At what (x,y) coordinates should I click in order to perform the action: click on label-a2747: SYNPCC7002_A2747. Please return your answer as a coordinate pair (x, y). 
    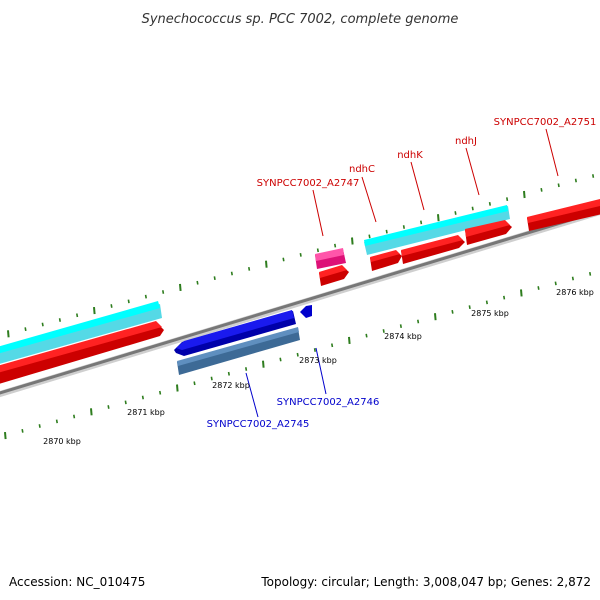
    Looking at the image, I should click on (308, 207).